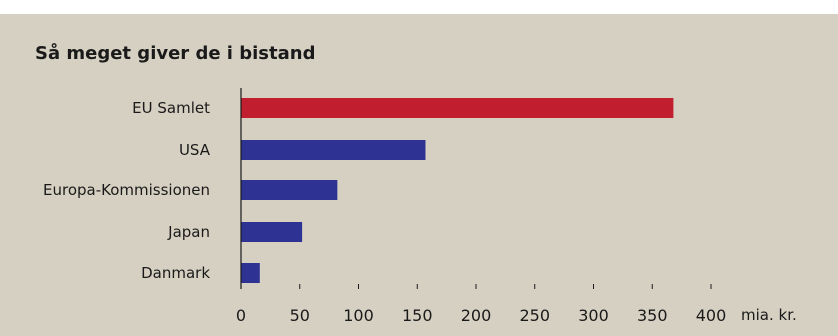 This screenshot has width=838, height=336. What do you see at coordinates (769, 315) in the screenshot?
I see `x-unit-label: mia. kr.` at bounding box center [769, 315].